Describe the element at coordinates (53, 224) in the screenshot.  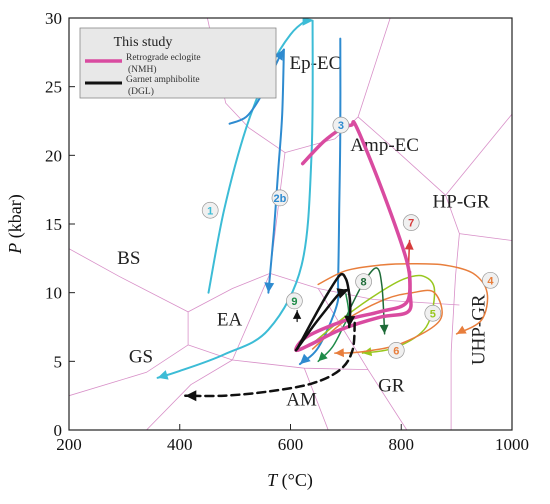
I see `y-tick-label: 15` at that location.